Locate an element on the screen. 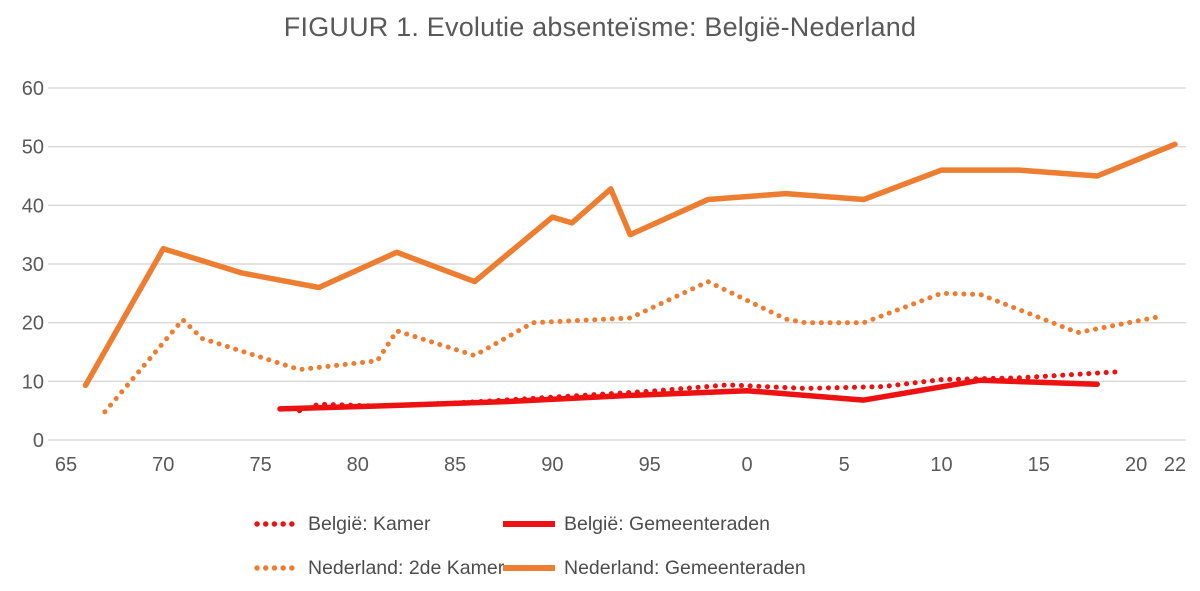  series-belgi-kamer is located at coordinates (708, 391).